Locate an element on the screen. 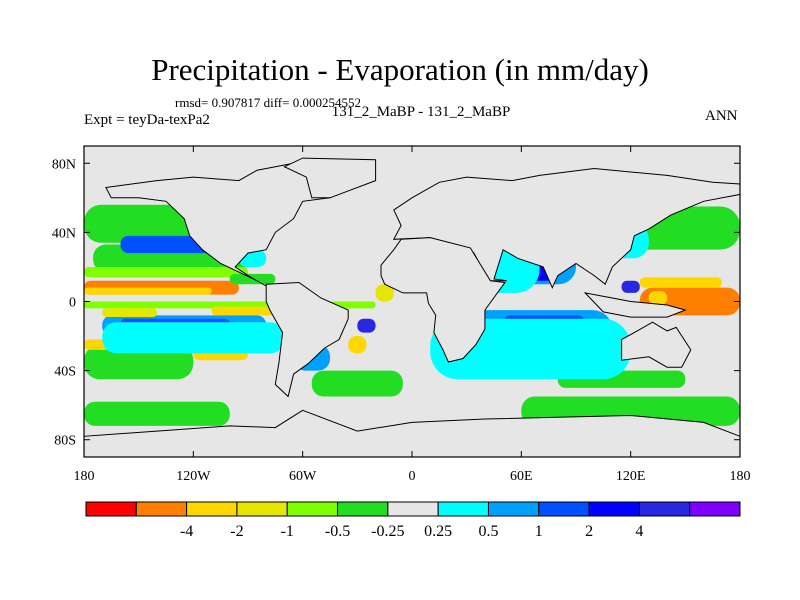  colorbar-label: 1 is located at coordinates (539, 531).